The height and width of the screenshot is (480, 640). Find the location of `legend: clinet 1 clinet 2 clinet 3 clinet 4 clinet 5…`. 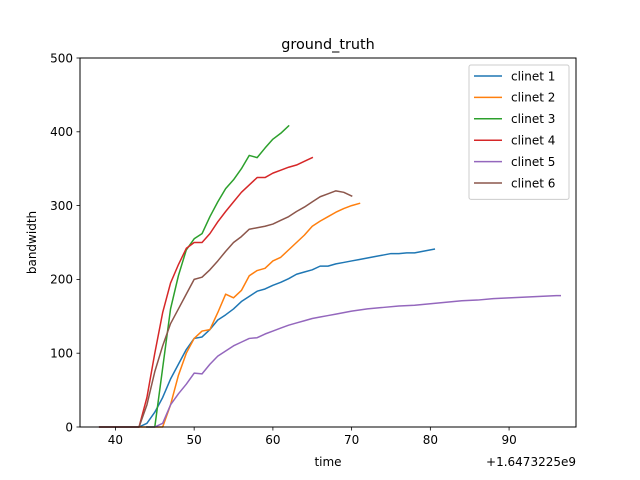

legend: clinet 1 clinet 2 clinet 3 clinet 4 clinet 5… is located at coordinates (519, 132).